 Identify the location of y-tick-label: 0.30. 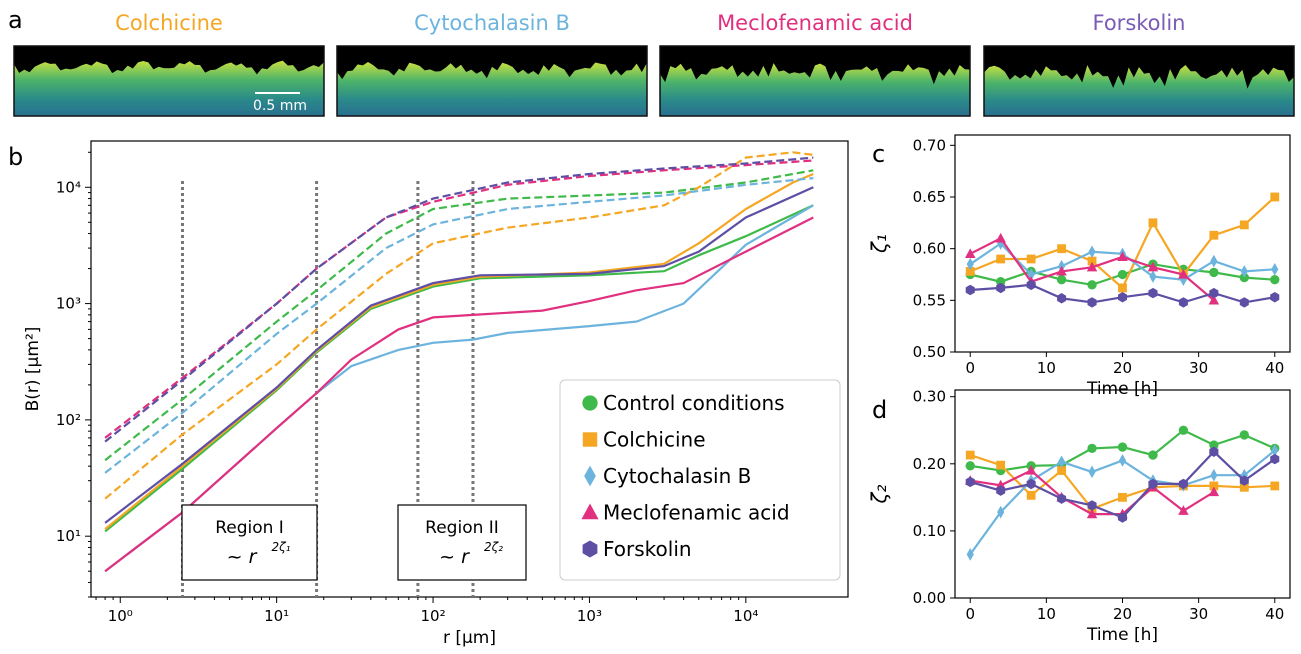
(929, 397).